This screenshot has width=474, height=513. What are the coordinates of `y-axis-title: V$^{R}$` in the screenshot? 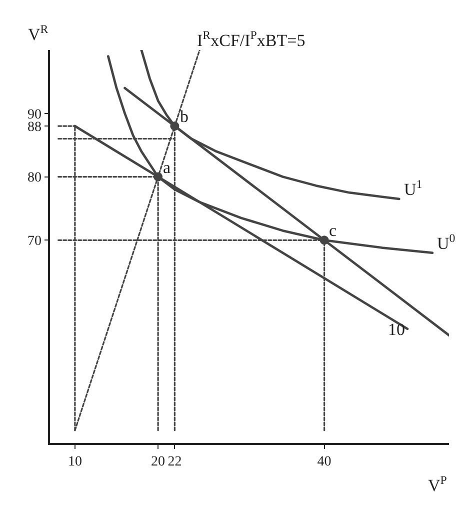 It's located at (38, 33).